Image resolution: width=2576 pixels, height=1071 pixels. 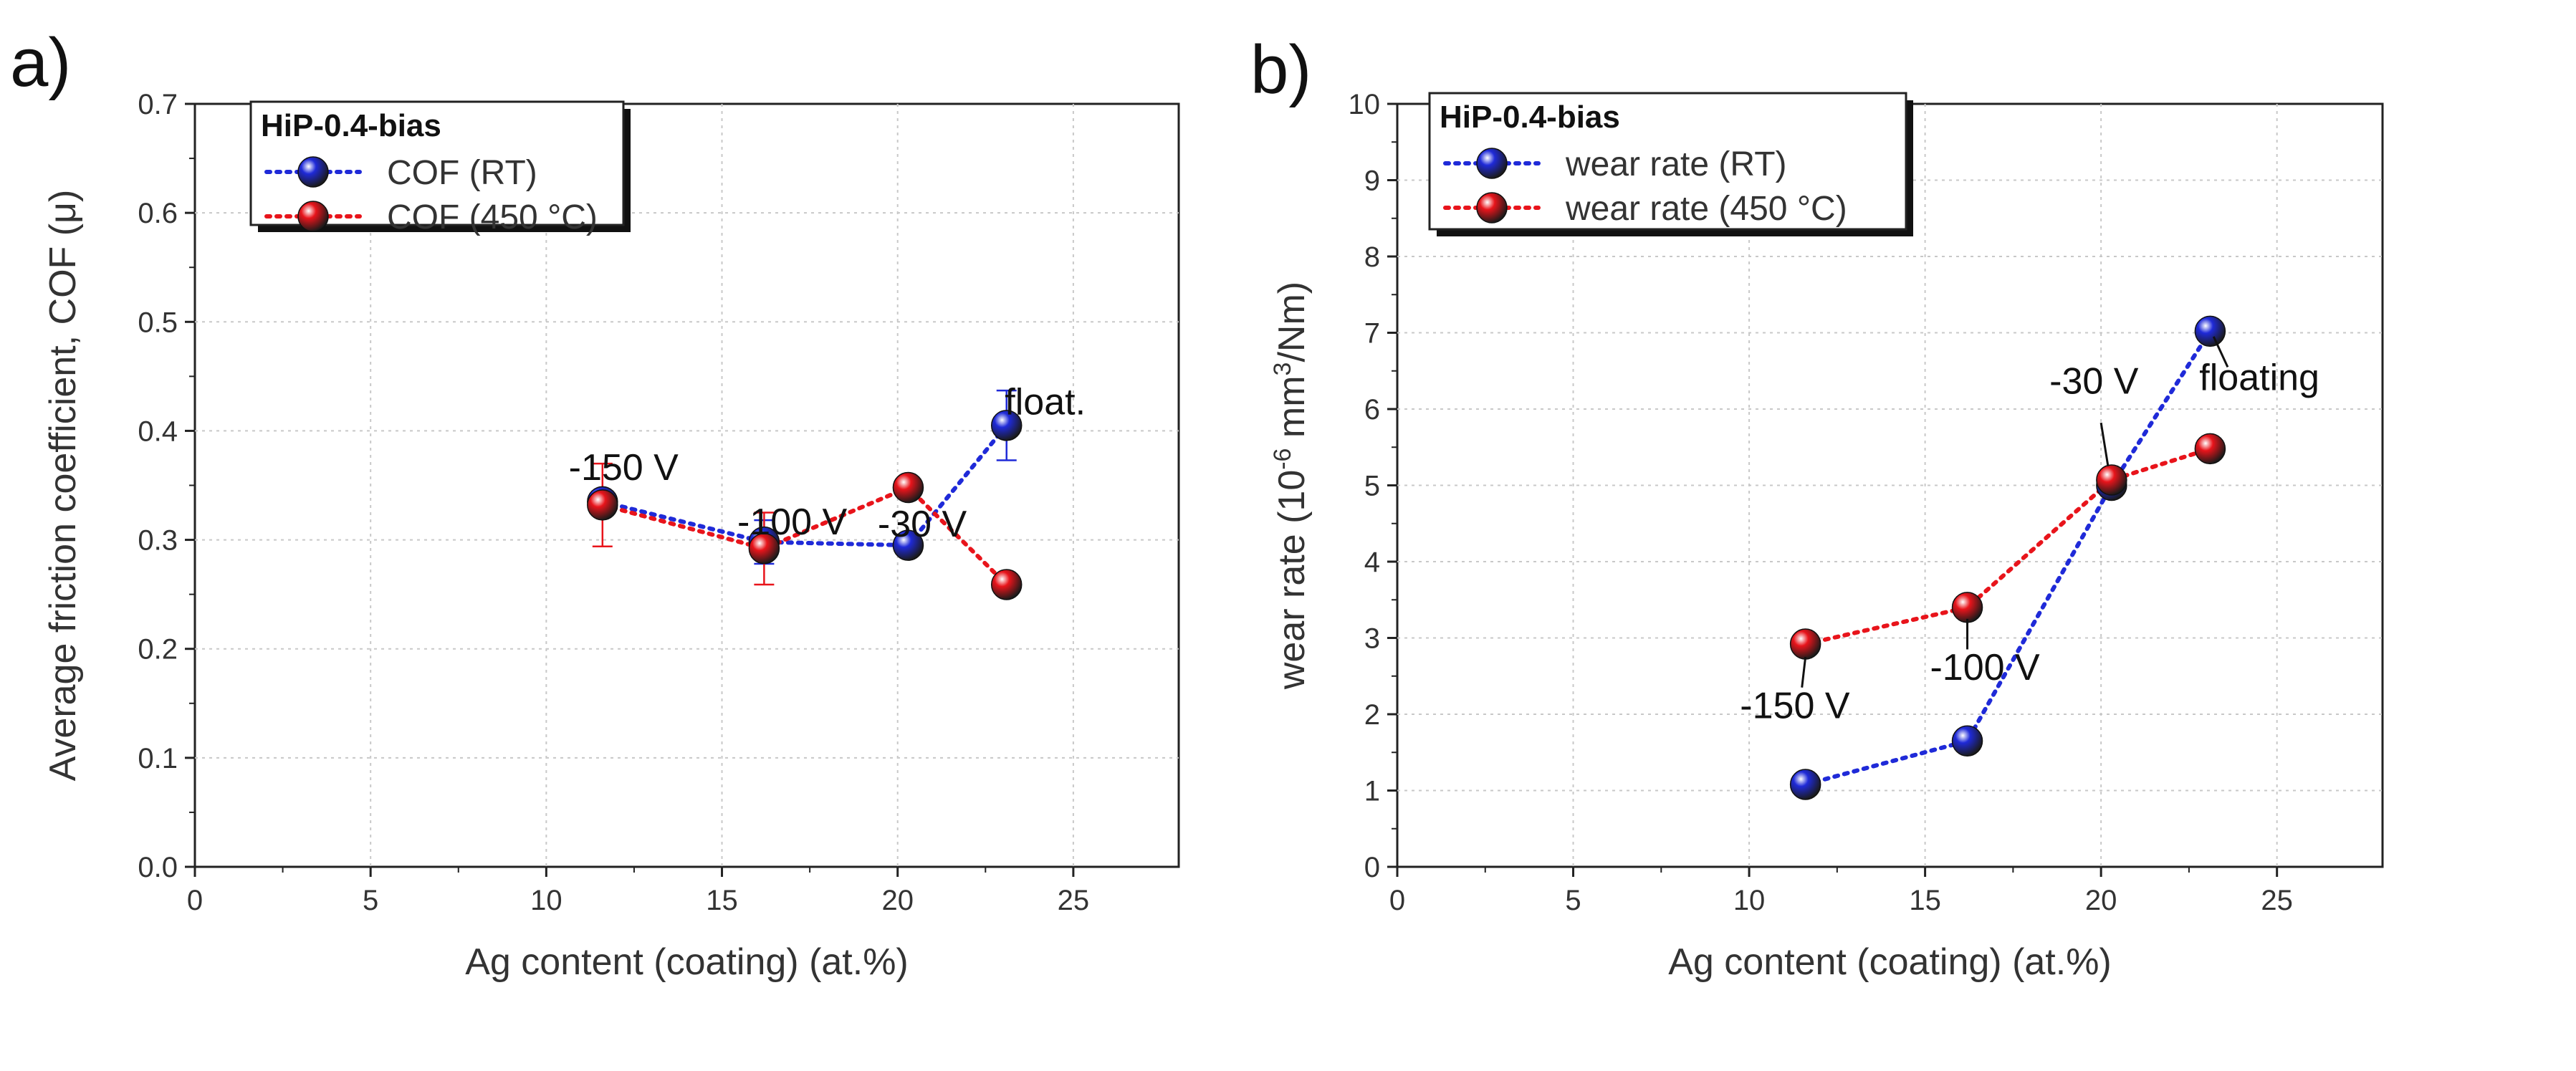 What do you see at coordinates (158, 322) in the screenshot?
I see `y-tick-label: 0.5` at bounding box center [158, 322].